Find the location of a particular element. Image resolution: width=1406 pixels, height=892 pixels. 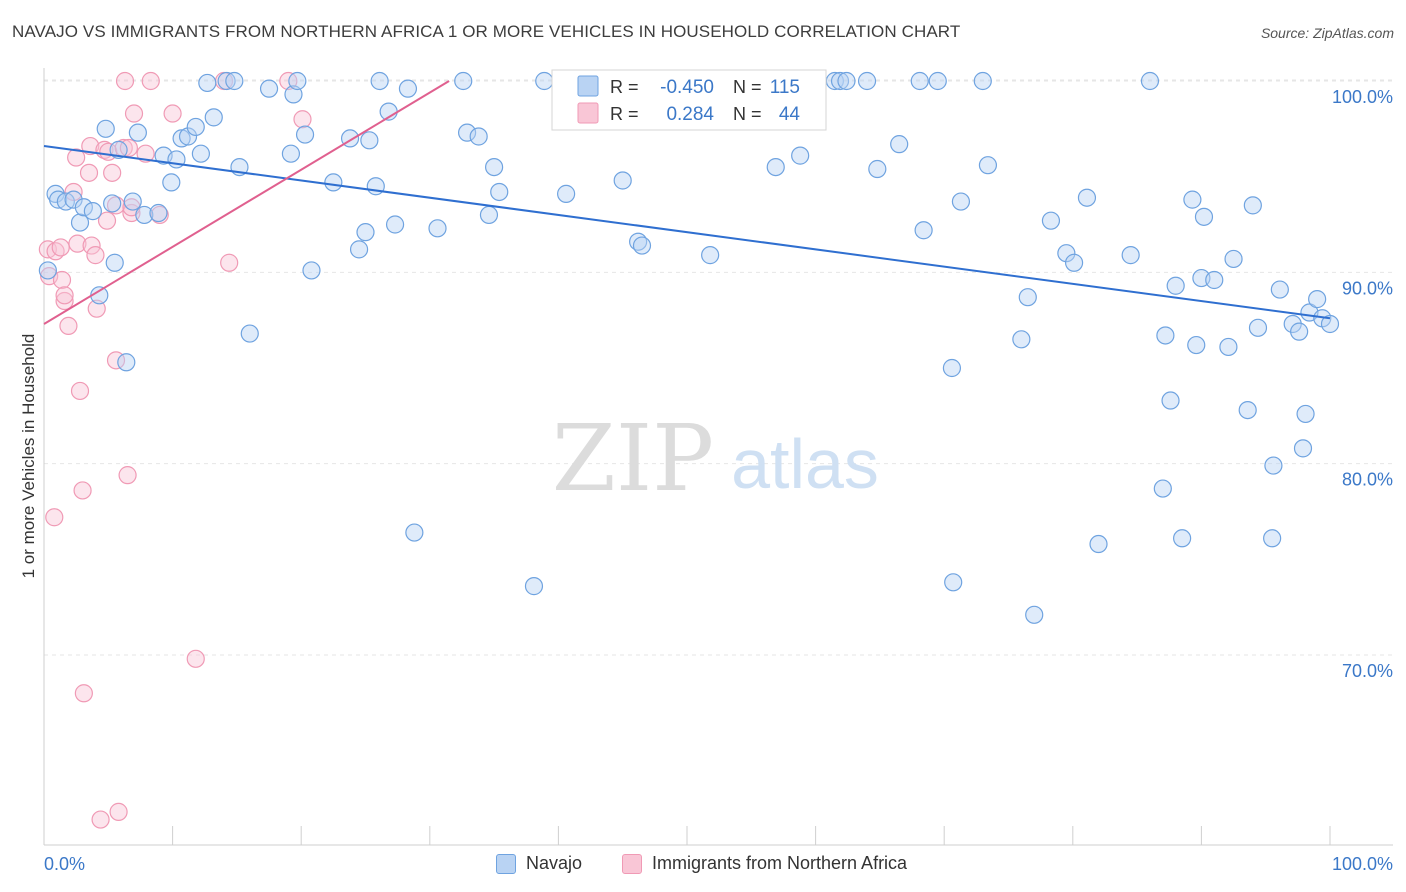

legend-item-navajo: Navajo is located at coordinates (539, 863).